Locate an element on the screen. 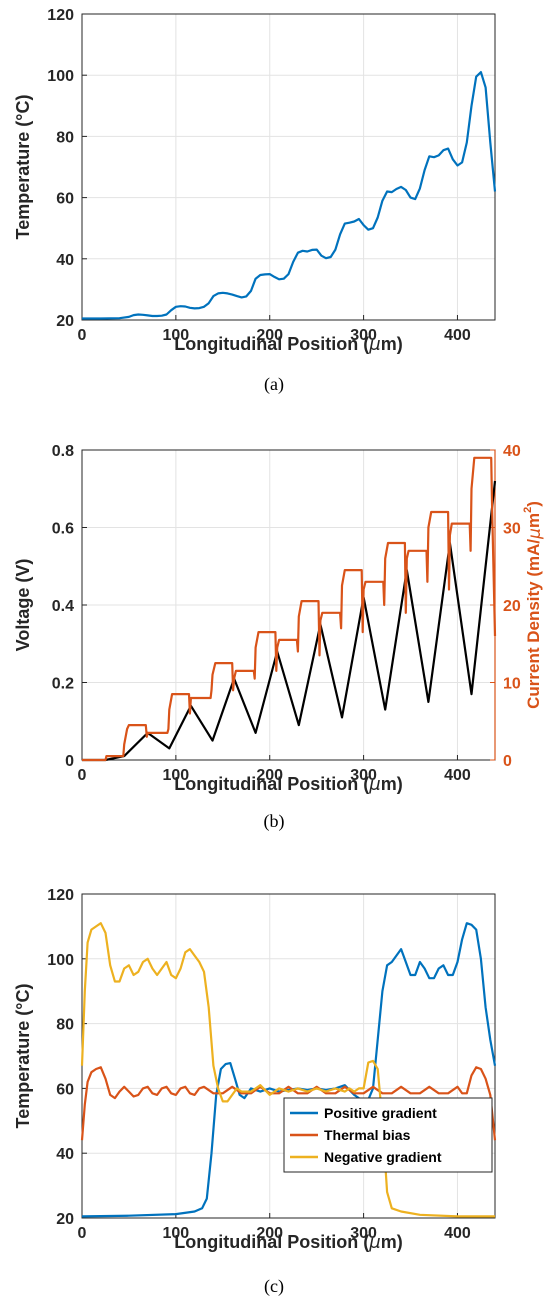 The width and height of the screenshot is (548, 1313). legend-box is located at coordinates (388, 1135).